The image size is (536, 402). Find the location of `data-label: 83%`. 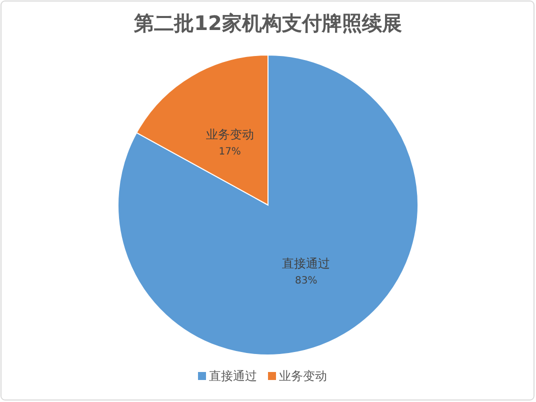

data-label: 83% is located at coordinates (306, 281).